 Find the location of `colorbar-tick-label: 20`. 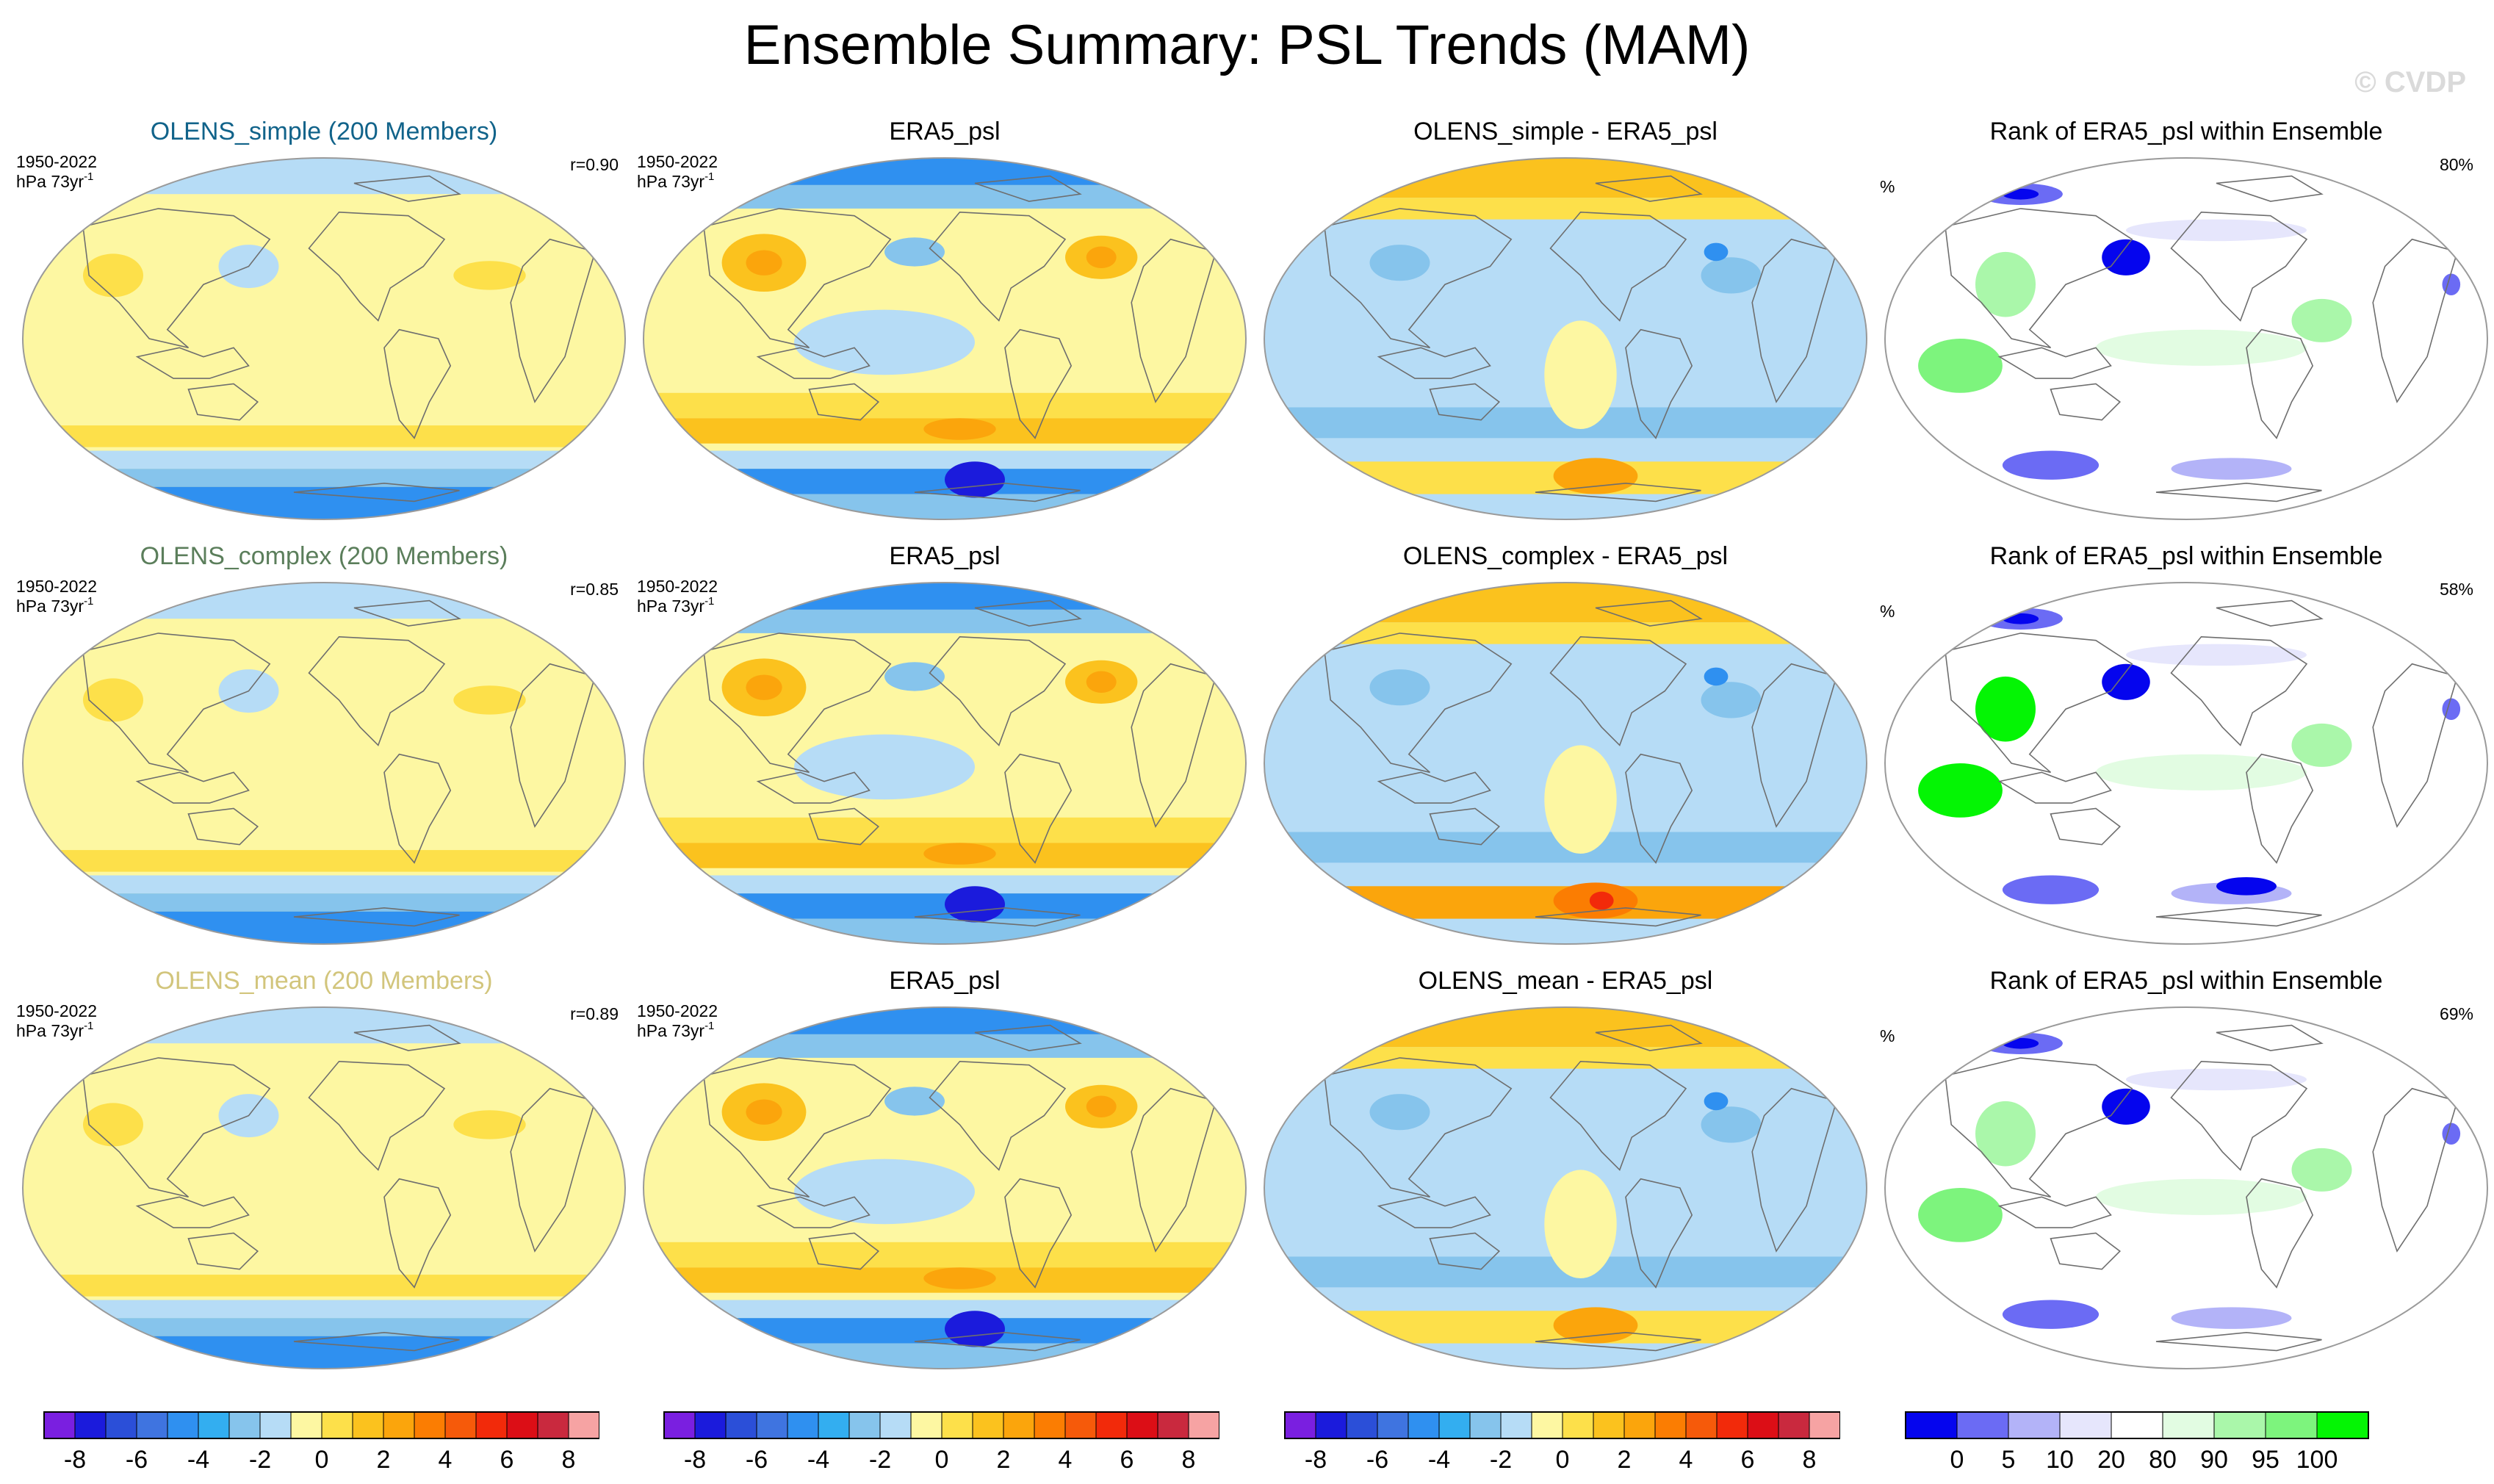

colorbar-tick-label: 20 is located at coordinates (2111, 1460).